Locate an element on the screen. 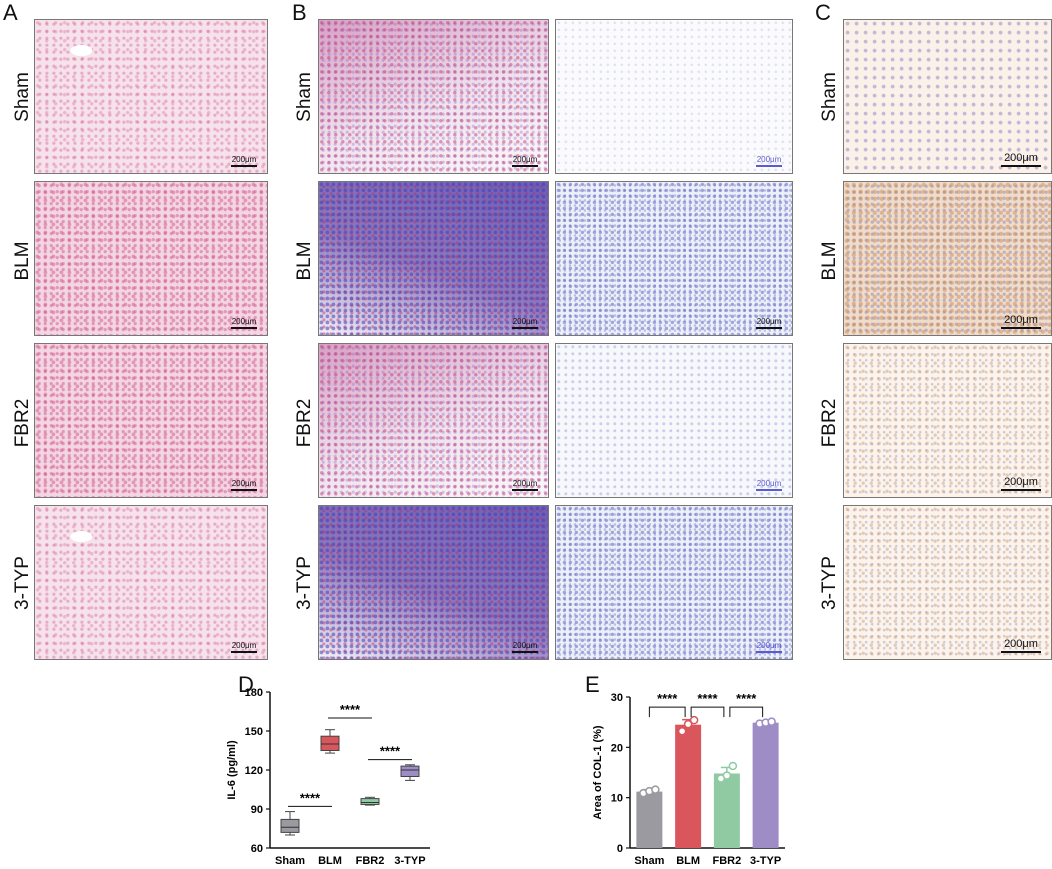  y-axis-label: Area of COL-1 (%) is located at coordinates (598, 772).